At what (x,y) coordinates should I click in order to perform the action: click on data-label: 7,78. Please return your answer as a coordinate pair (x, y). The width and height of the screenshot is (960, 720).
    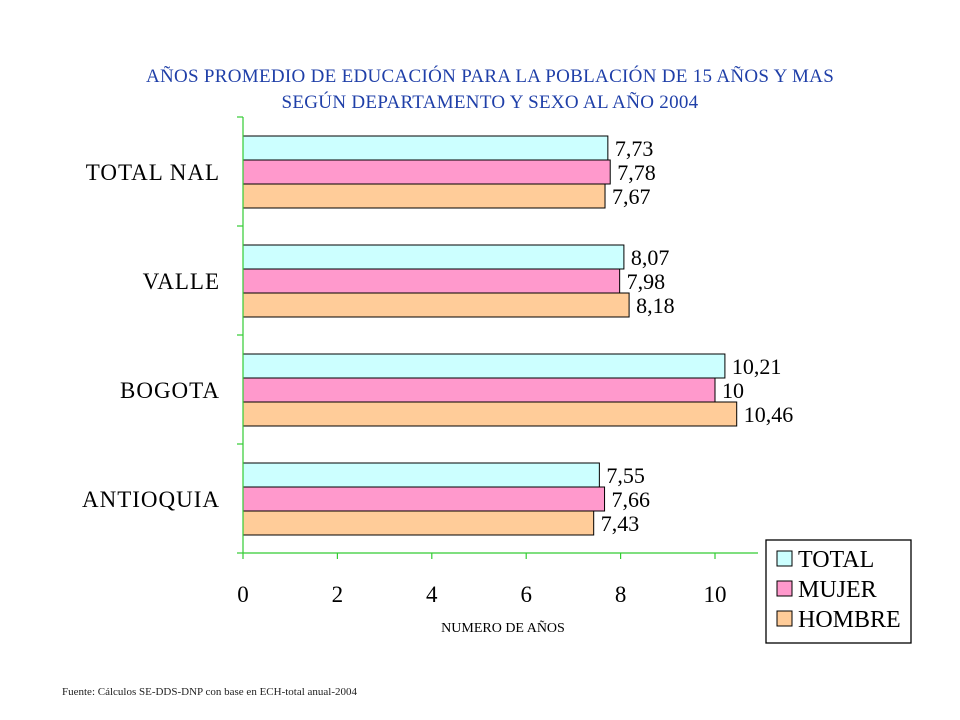
    Looking at the image, I should click on (636, 172).